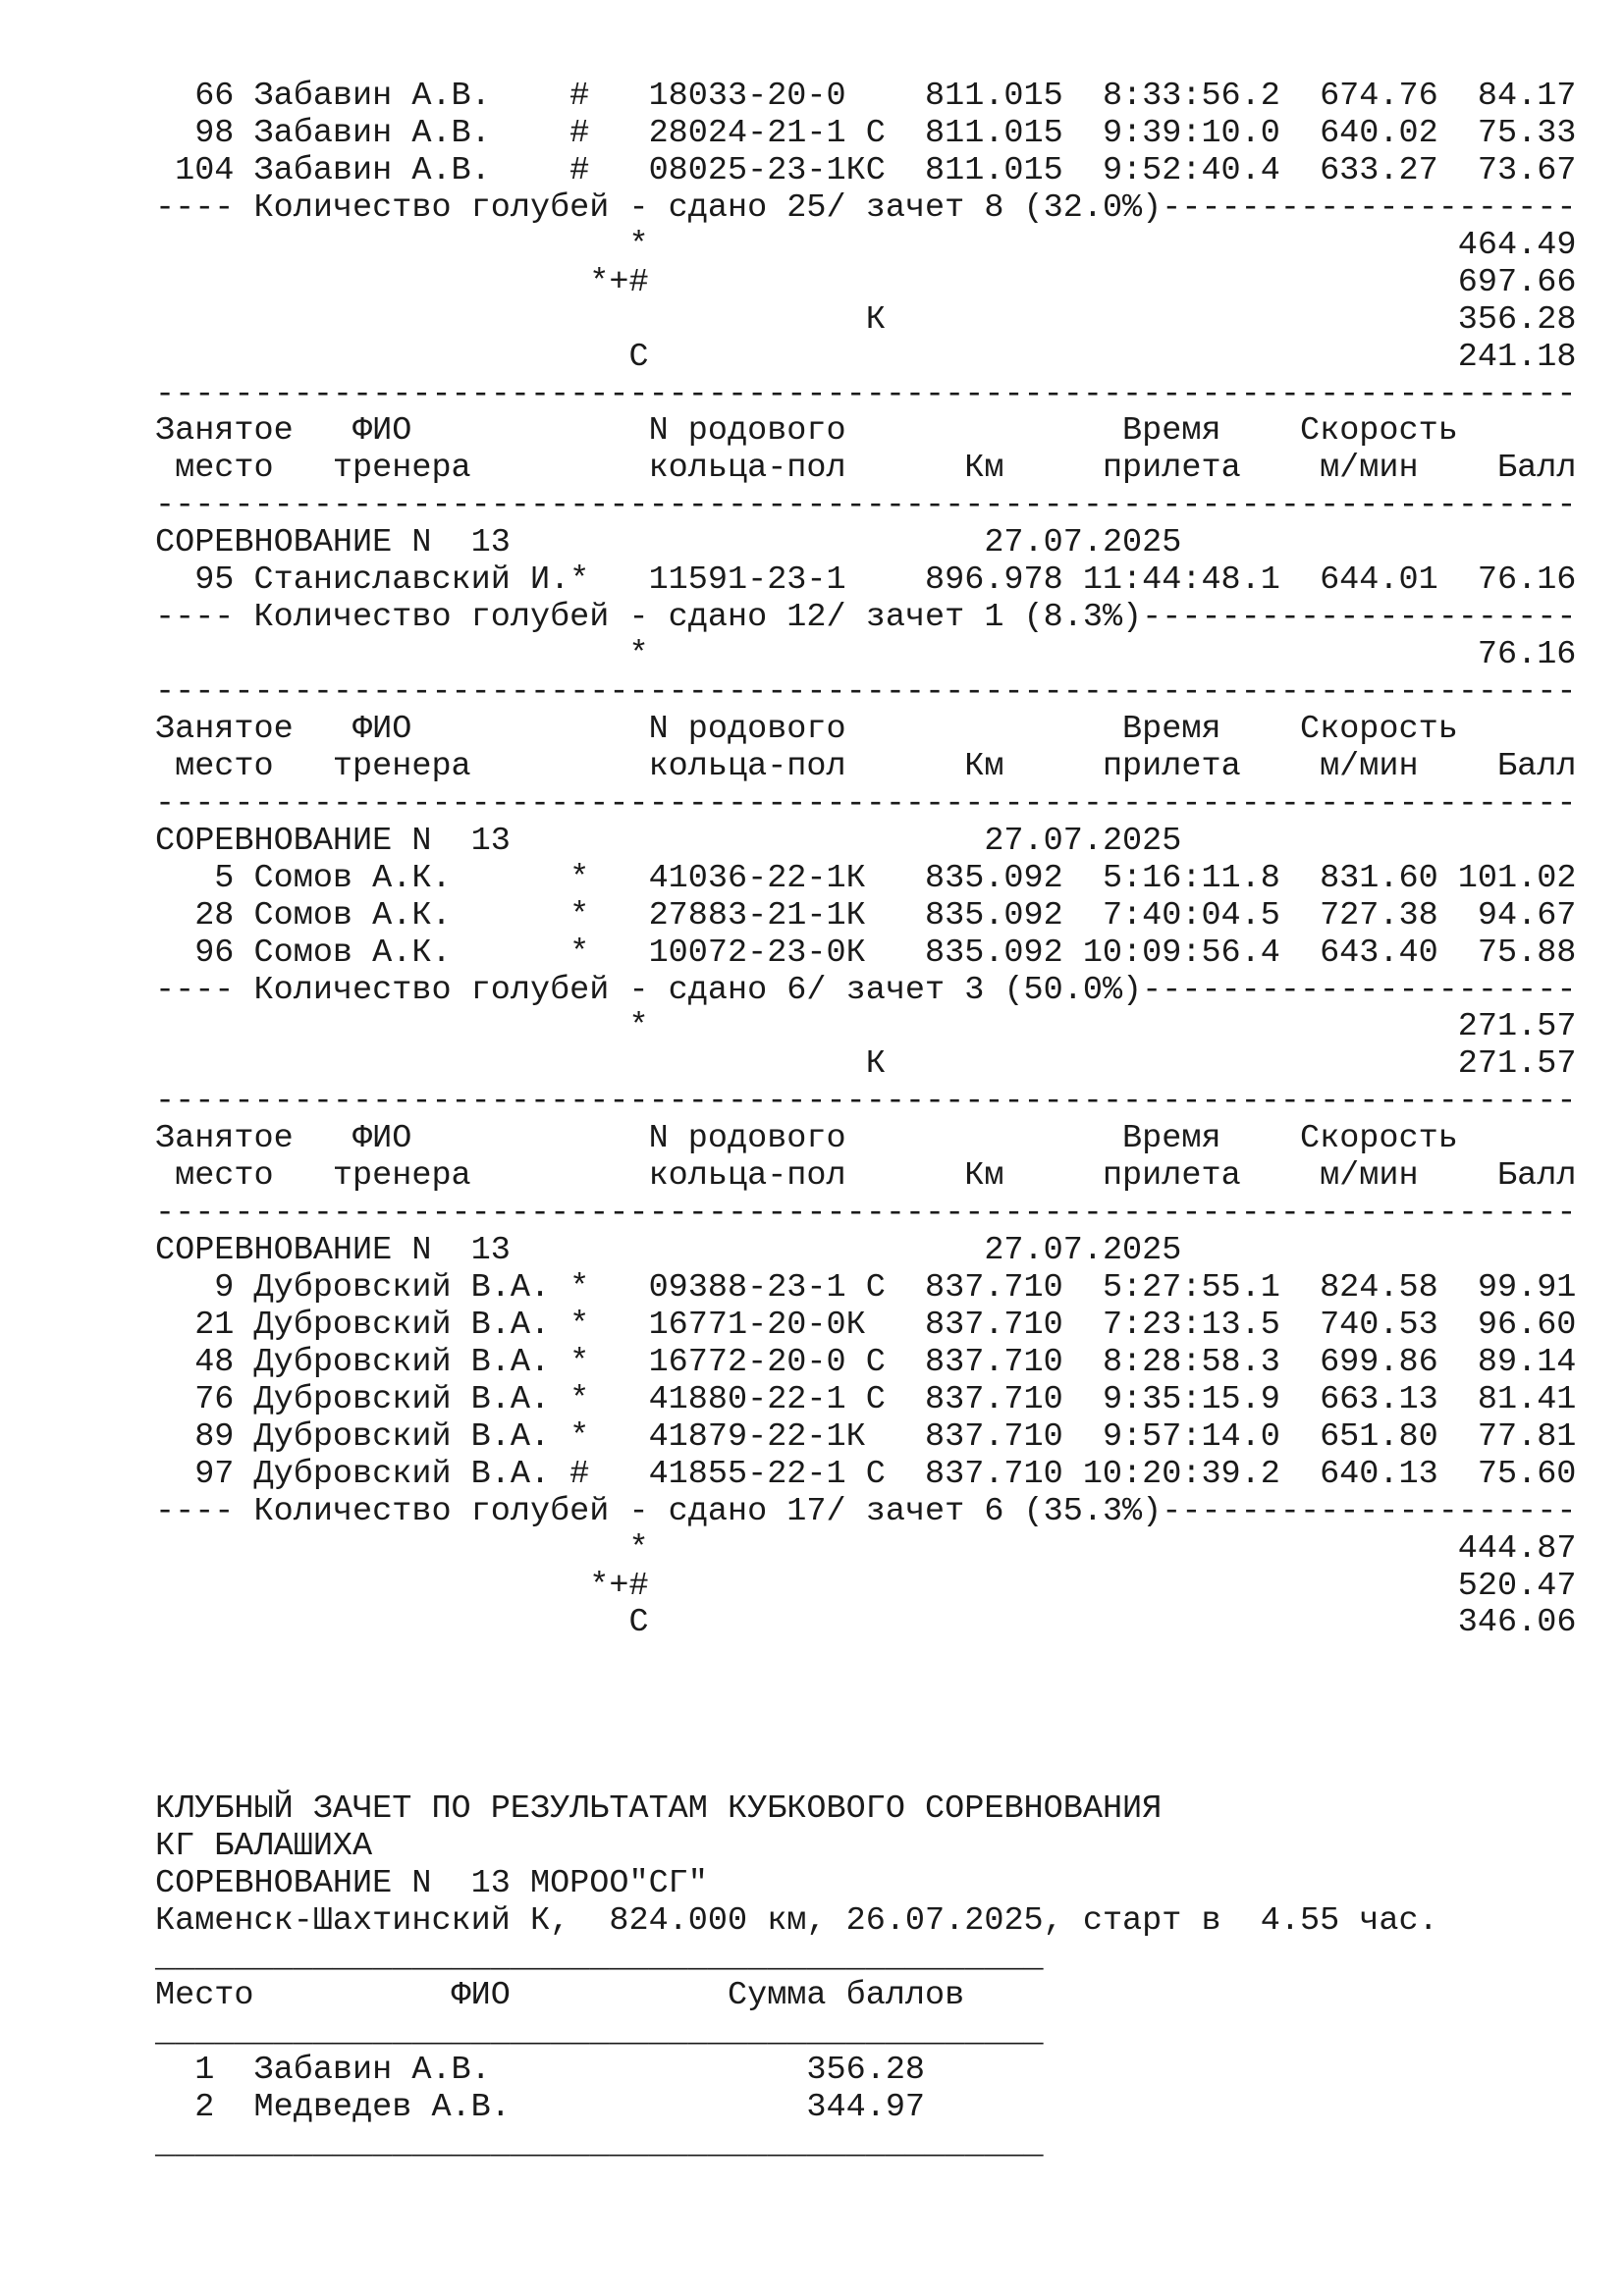 Image resolution: width=1624 pixels, height=2296 pixels. I want to click on competition-title: СОРЕВНОВАНИЕ N 13, so click(333, 841).